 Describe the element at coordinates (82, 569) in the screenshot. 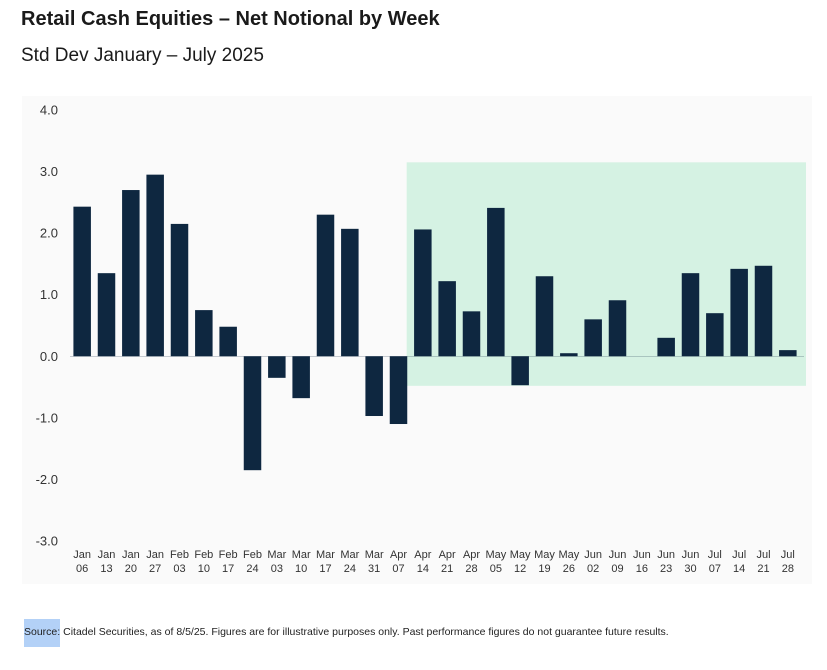

I see `x-tick-label-day: 06` at that location.